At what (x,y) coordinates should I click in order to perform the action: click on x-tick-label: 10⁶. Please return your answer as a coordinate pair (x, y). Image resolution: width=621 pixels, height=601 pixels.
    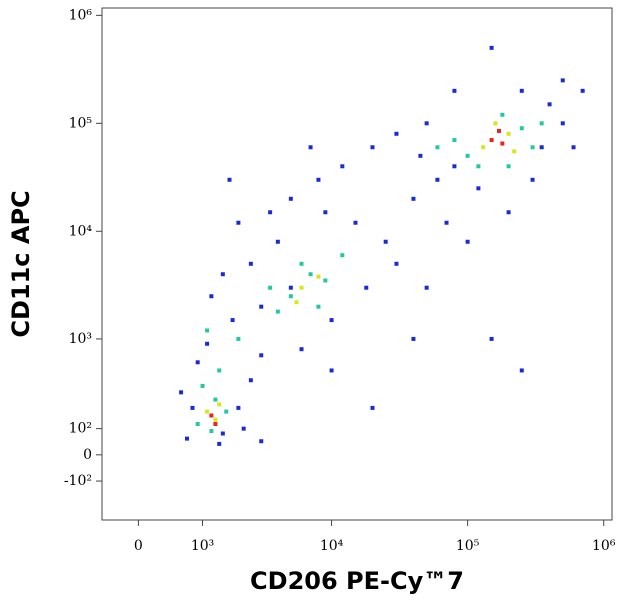
    Looking at the image, I should click on (604, 546).